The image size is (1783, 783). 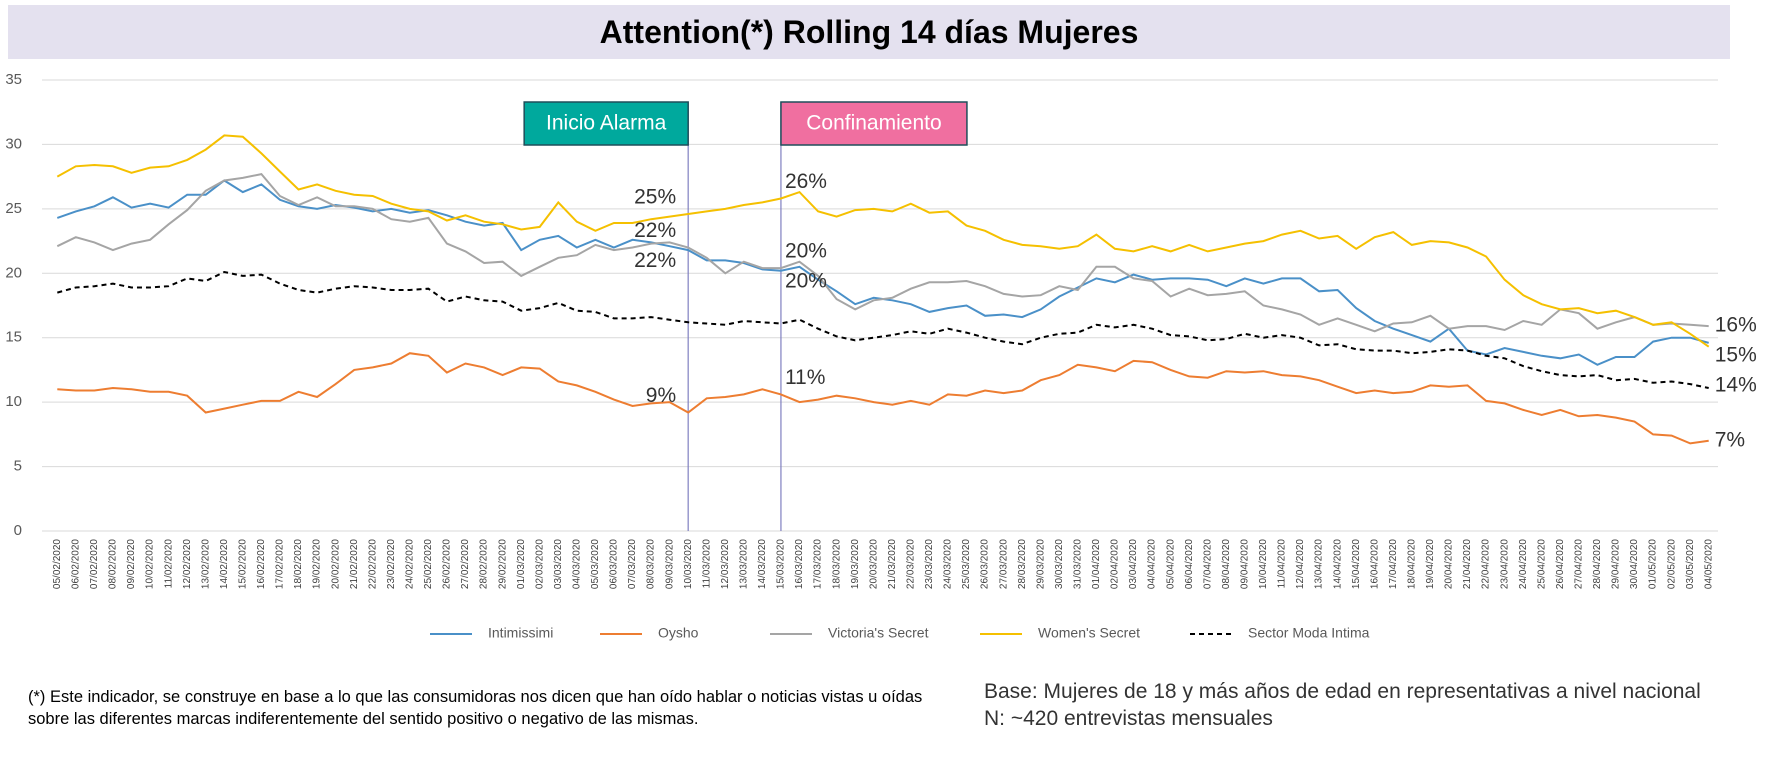 What do you see at coordinates (13, 337) in the screenshot?
I see `y-tick-label: 15` at bounding box center [13, 337].